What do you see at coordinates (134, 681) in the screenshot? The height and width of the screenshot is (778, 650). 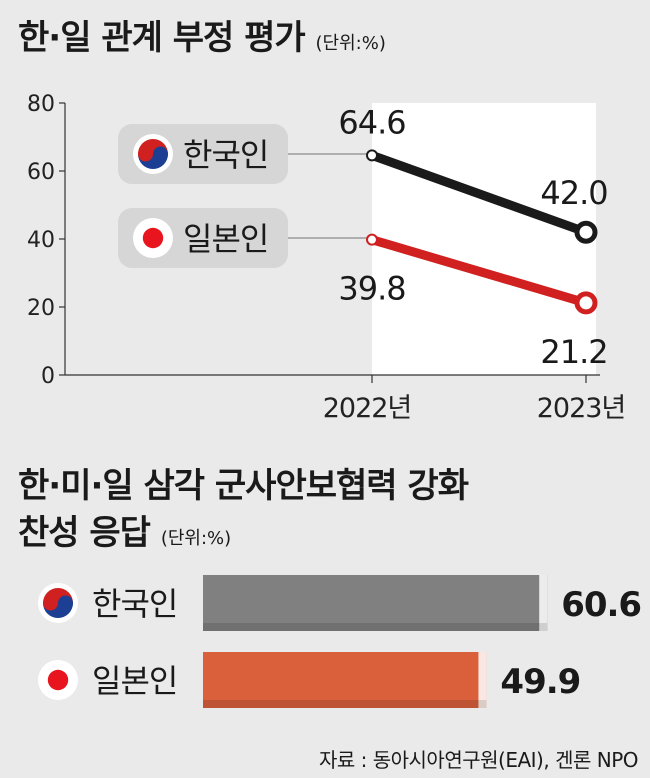 I see `bar-category-label: 일본인` at bounding box center [134, 681].